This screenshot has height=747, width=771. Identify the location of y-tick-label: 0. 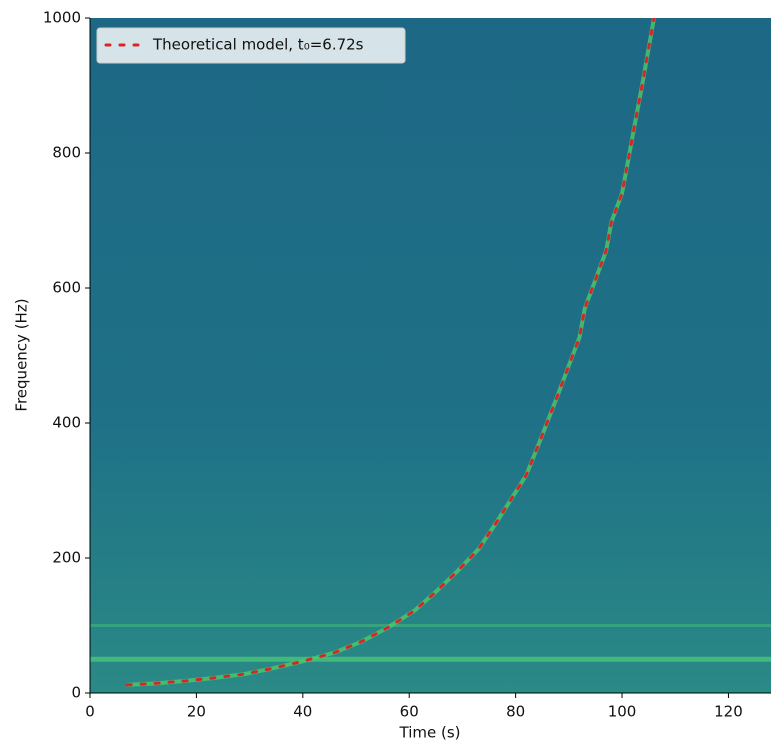
(76, 693).